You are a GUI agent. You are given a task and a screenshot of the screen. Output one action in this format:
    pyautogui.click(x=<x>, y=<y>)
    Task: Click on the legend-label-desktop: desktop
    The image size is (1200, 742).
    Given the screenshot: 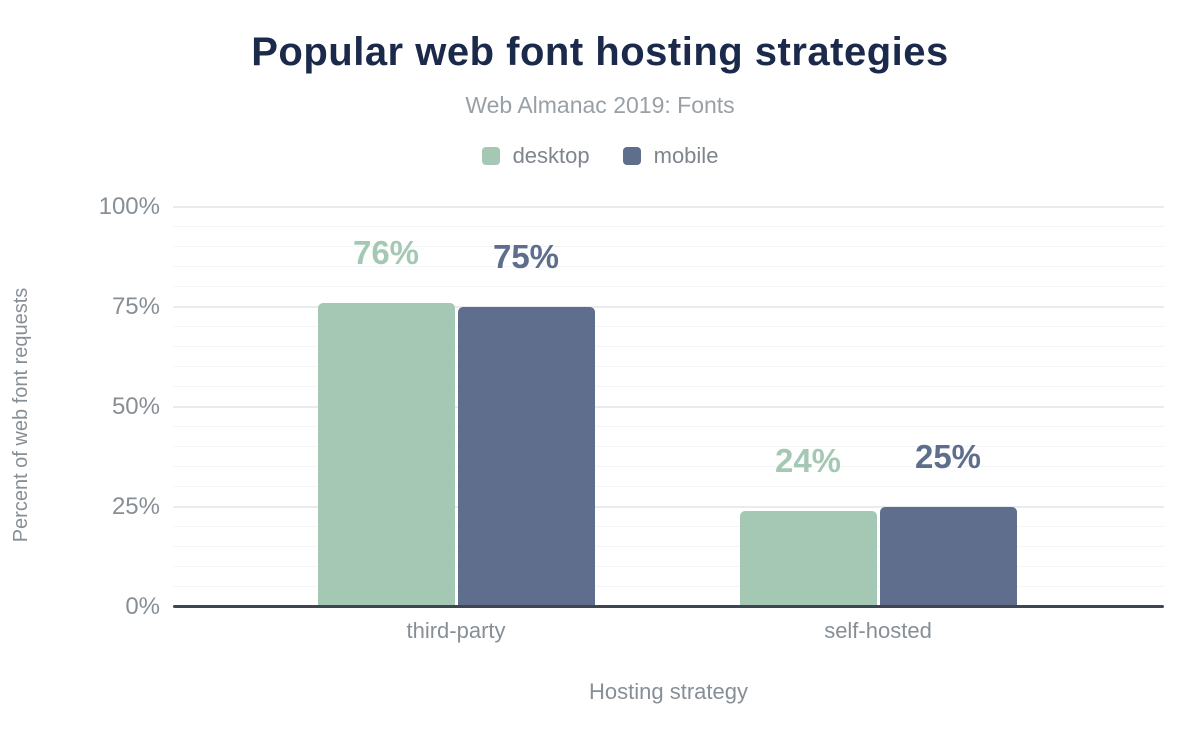 What is the action you would take?
    pyautogui.click(x=551, y=155)
    